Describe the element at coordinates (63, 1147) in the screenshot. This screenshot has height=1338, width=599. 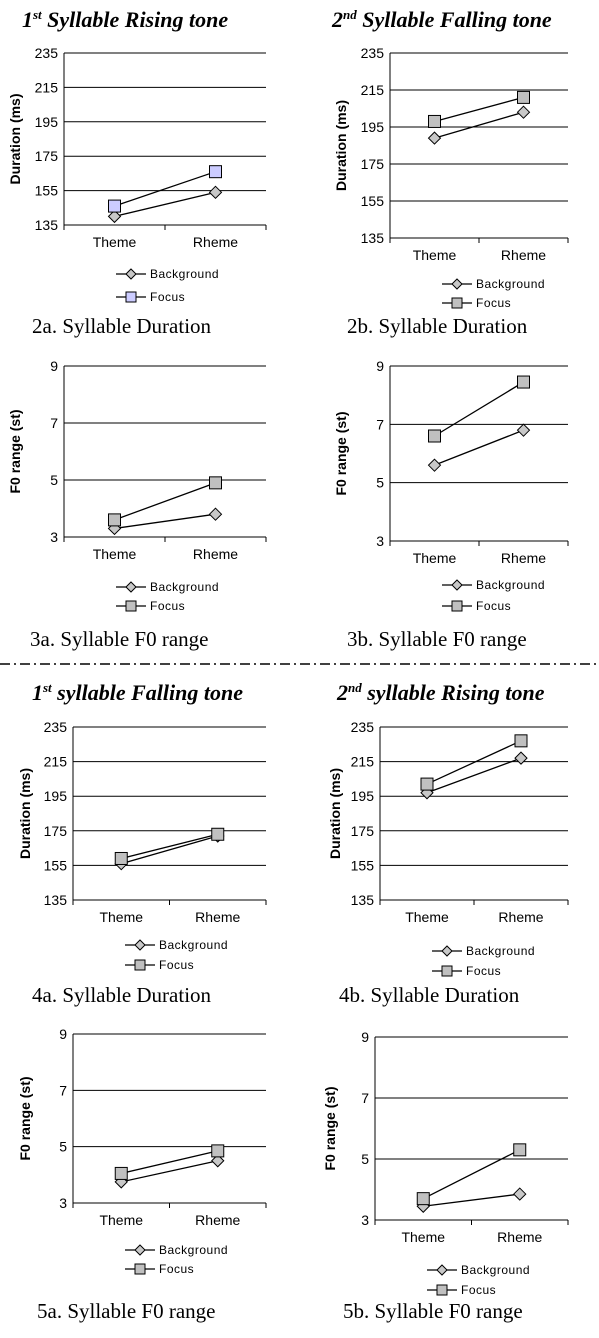
I see `y-tick-label-5a: 5` at that location.